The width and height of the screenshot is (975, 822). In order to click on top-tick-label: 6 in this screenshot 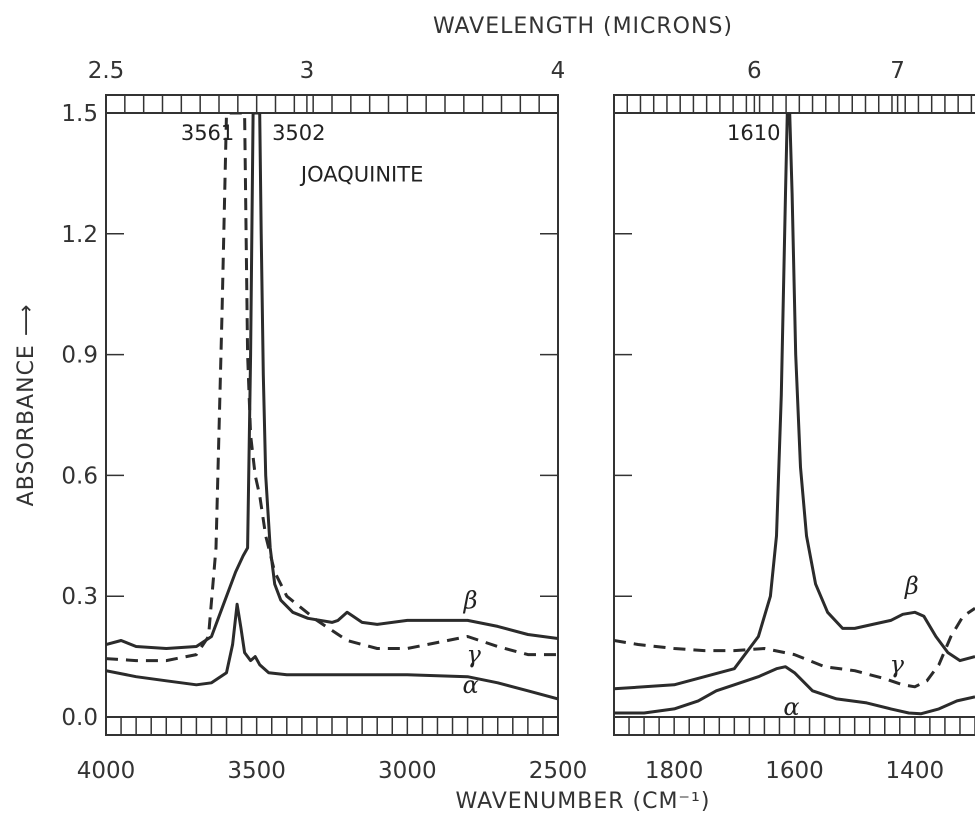, I will do `click(754, 71)`.